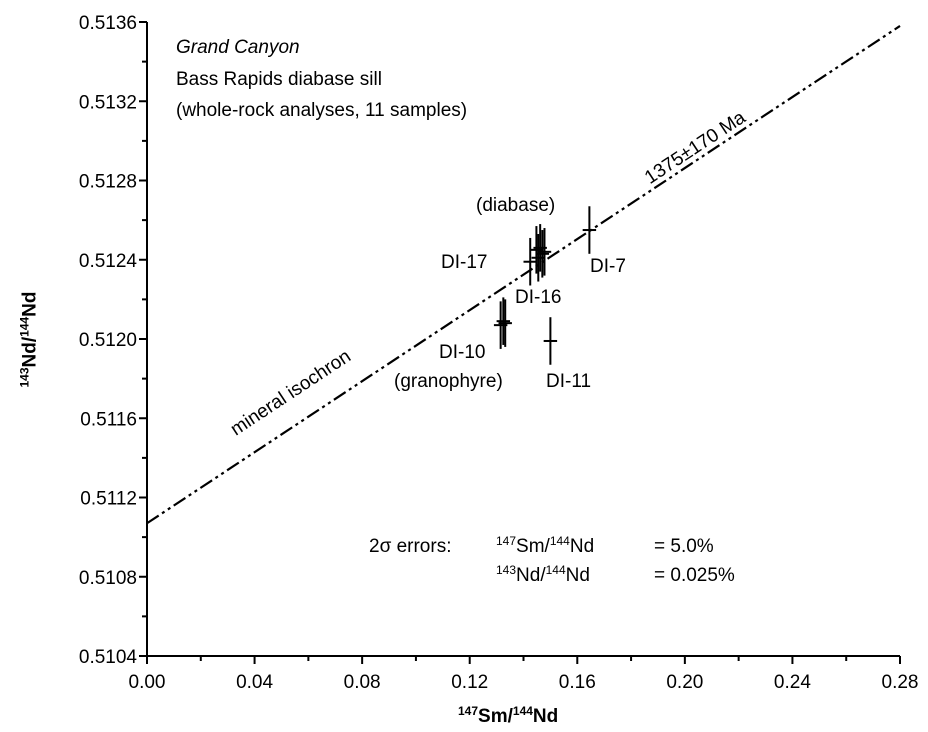  Describe the element at coordinates (543, 574) in the screenshot. I see `errors-row2-ratio: 143Nd/144Nd` at that location.